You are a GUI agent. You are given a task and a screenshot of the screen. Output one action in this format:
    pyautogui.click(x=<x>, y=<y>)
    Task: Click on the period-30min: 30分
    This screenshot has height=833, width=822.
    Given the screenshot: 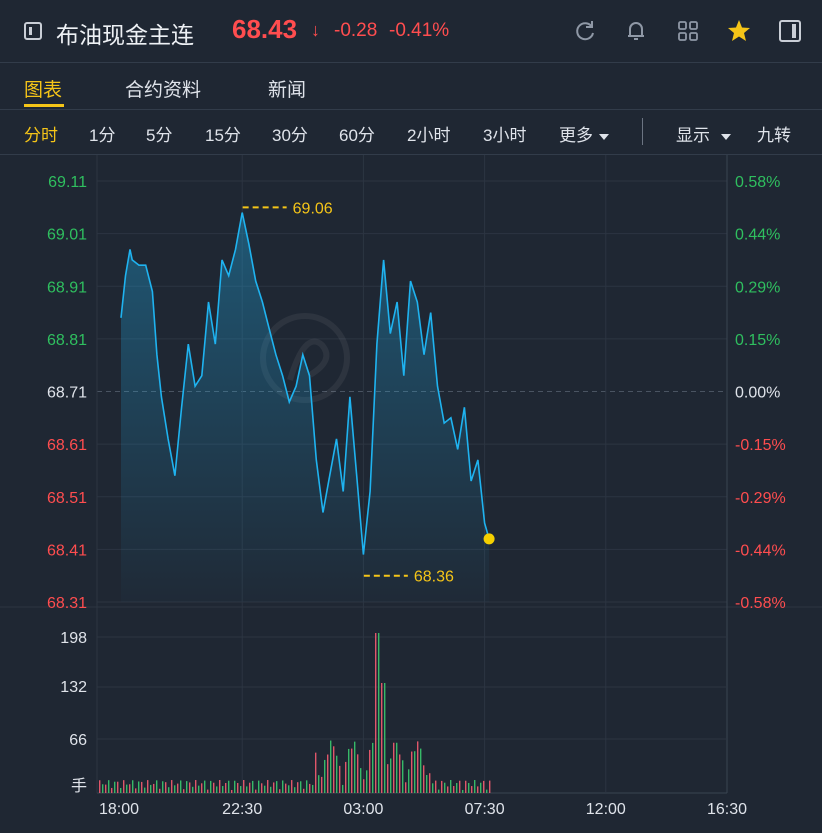 What is the action you would take?
    pyautogui.click(x=290, y=135)
    